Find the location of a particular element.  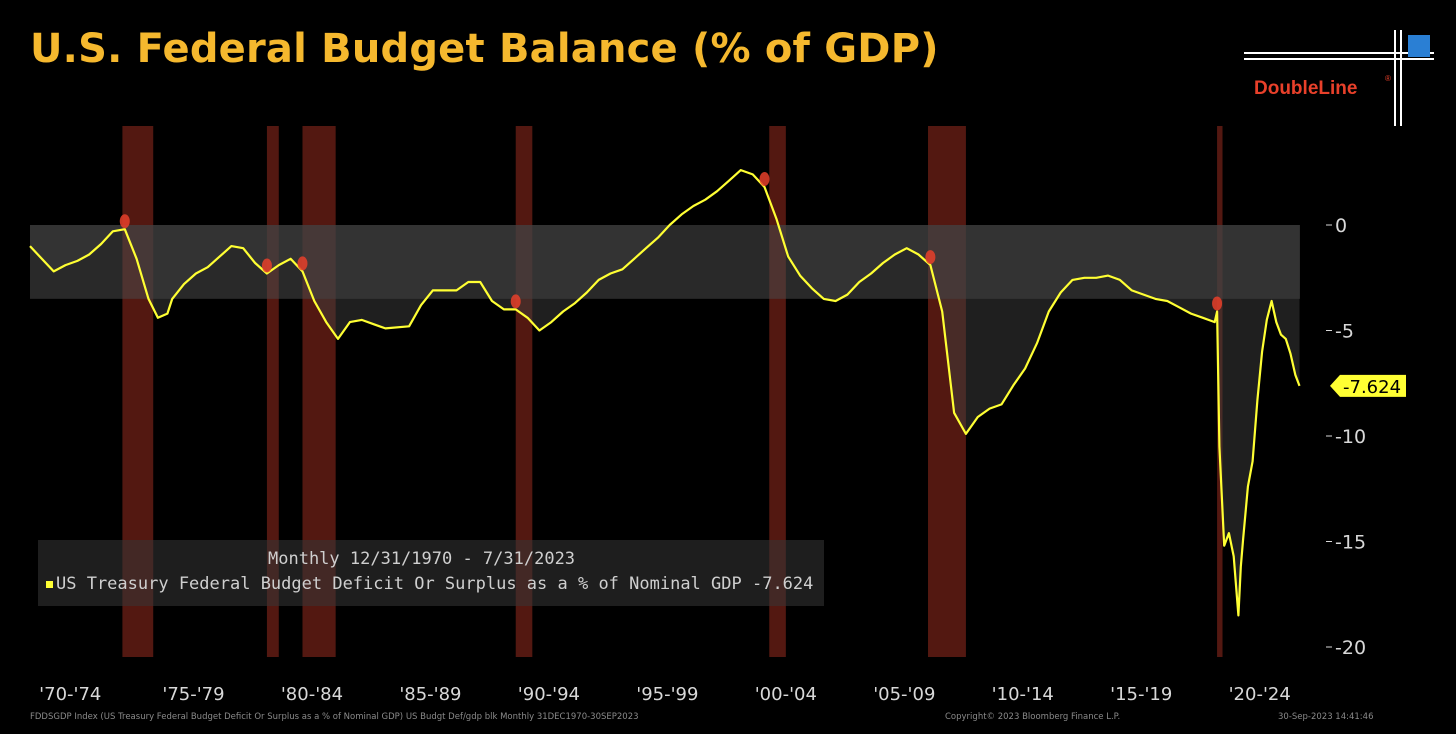

x-tick-label: '95-'99 is located at coordinates (667, 694).